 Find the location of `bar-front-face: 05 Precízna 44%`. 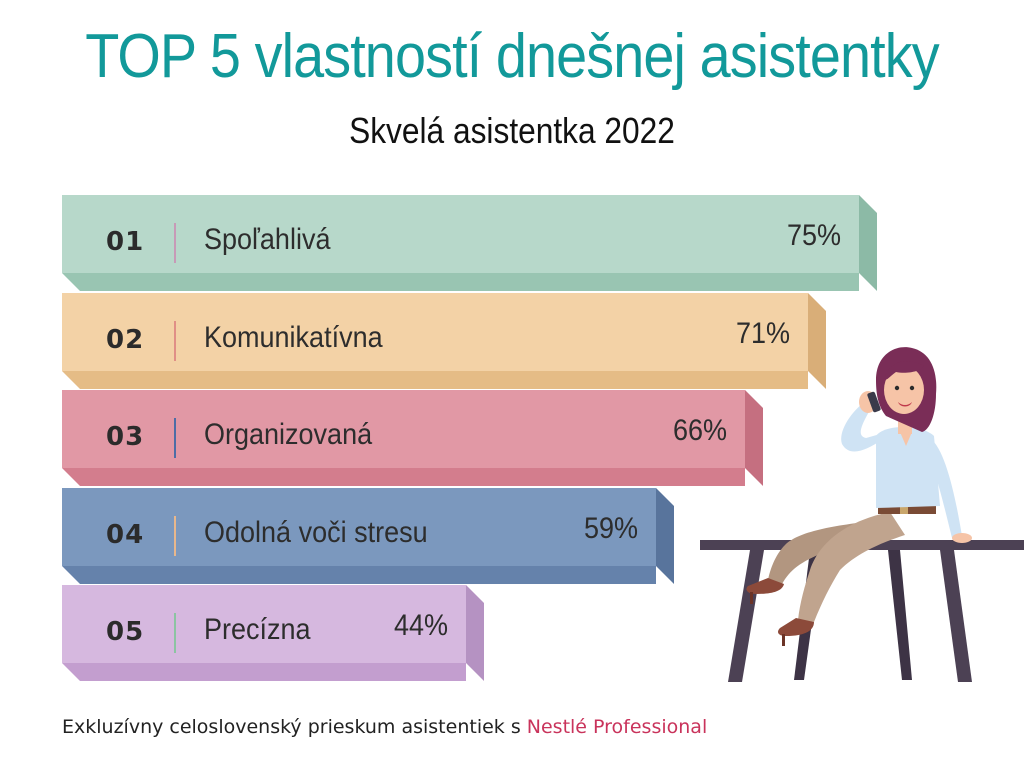

bar-front-face: 05 Precízna 44% is located at coordinates (264, 624).